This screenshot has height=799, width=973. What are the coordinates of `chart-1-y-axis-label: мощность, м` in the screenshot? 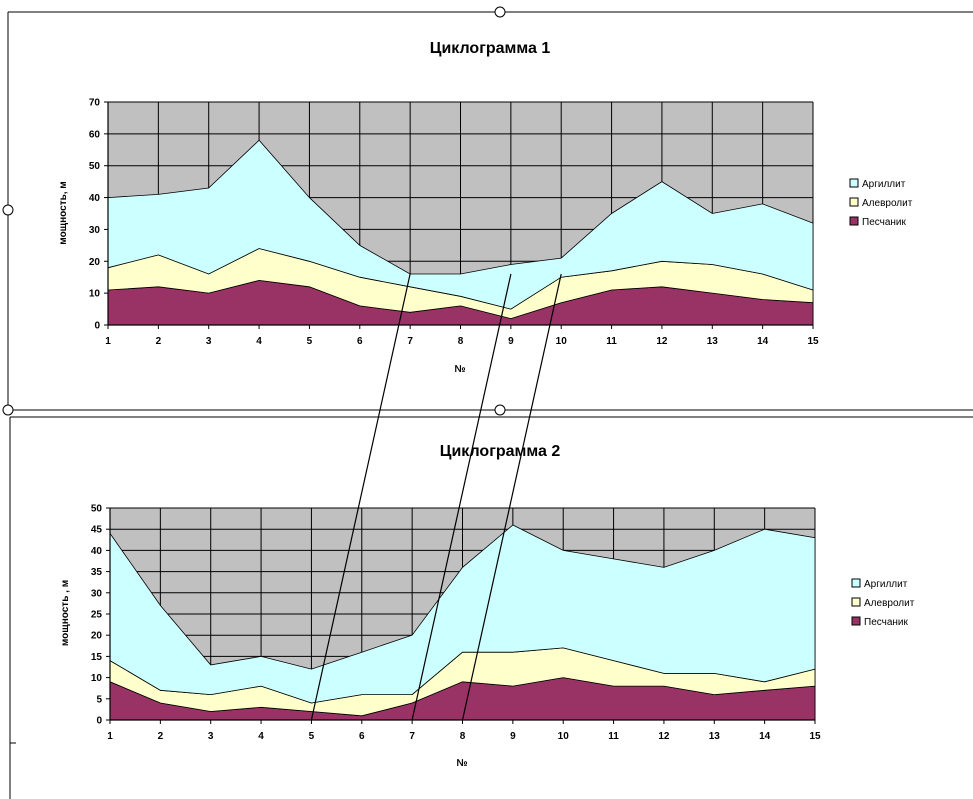 It's located at (63, 212).